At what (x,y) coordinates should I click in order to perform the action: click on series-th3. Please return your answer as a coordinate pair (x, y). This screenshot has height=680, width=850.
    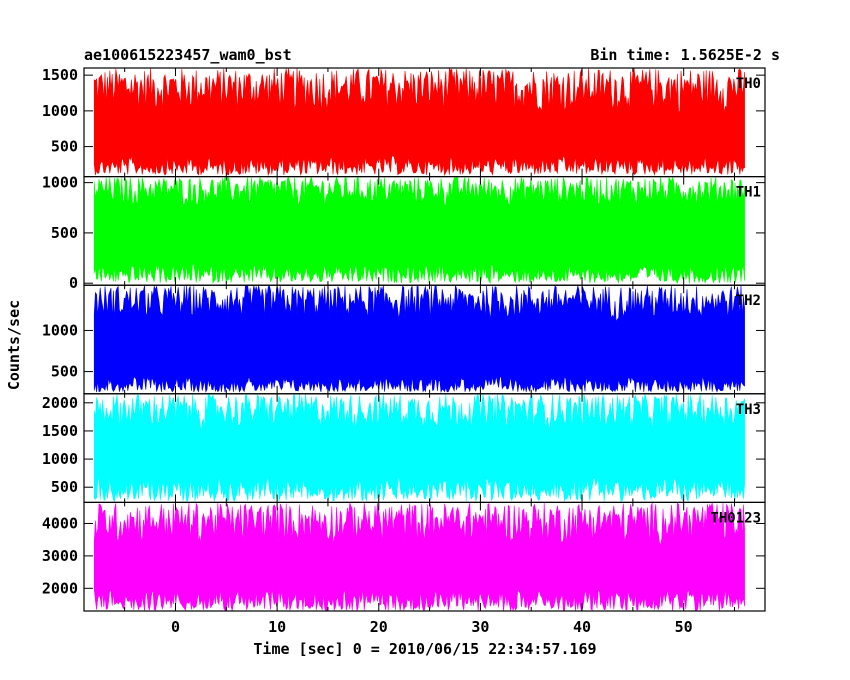
    Looking at the image, I should click on (419, 447).